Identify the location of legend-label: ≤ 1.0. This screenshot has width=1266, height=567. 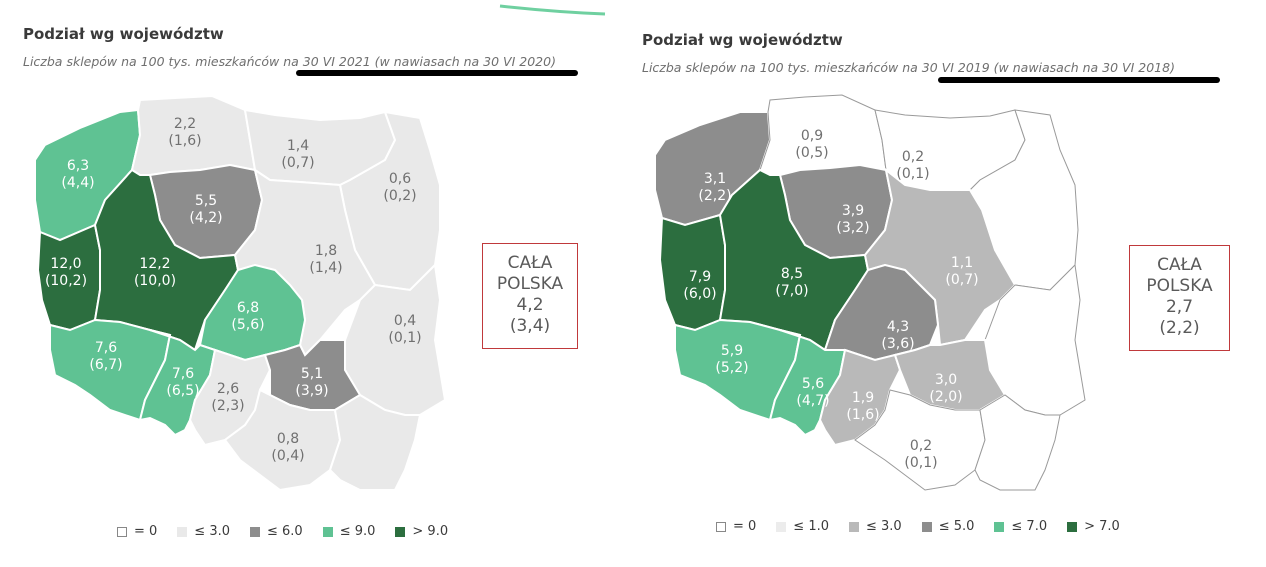
(811, 526).